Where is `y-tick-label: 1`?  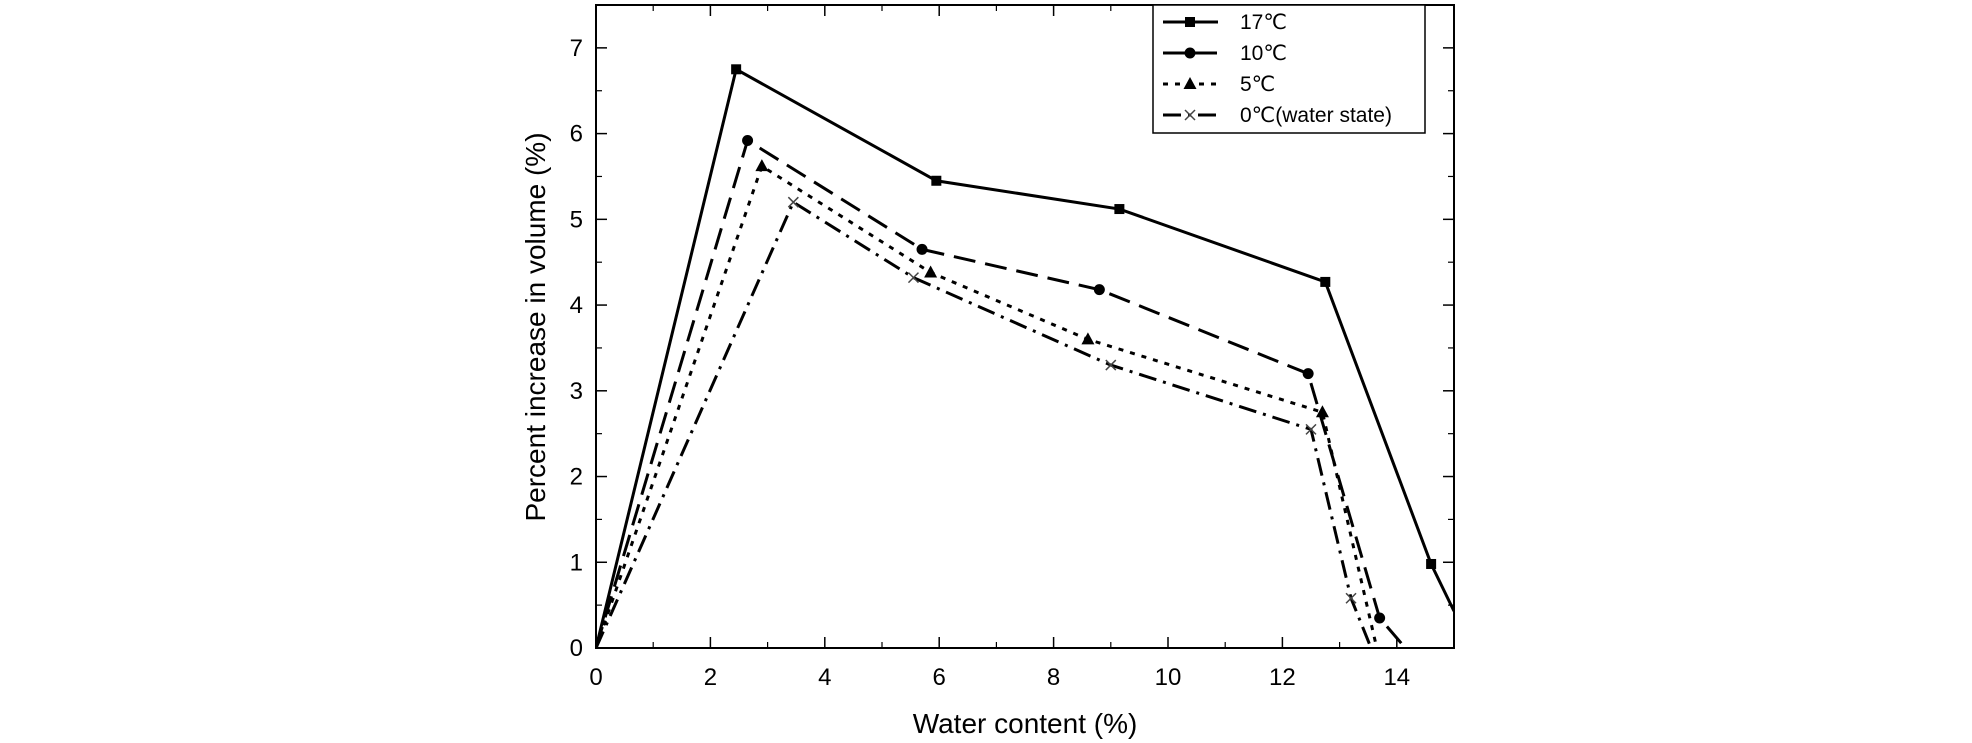
y-tick-label: 1 is located at coordinates (576, 562).